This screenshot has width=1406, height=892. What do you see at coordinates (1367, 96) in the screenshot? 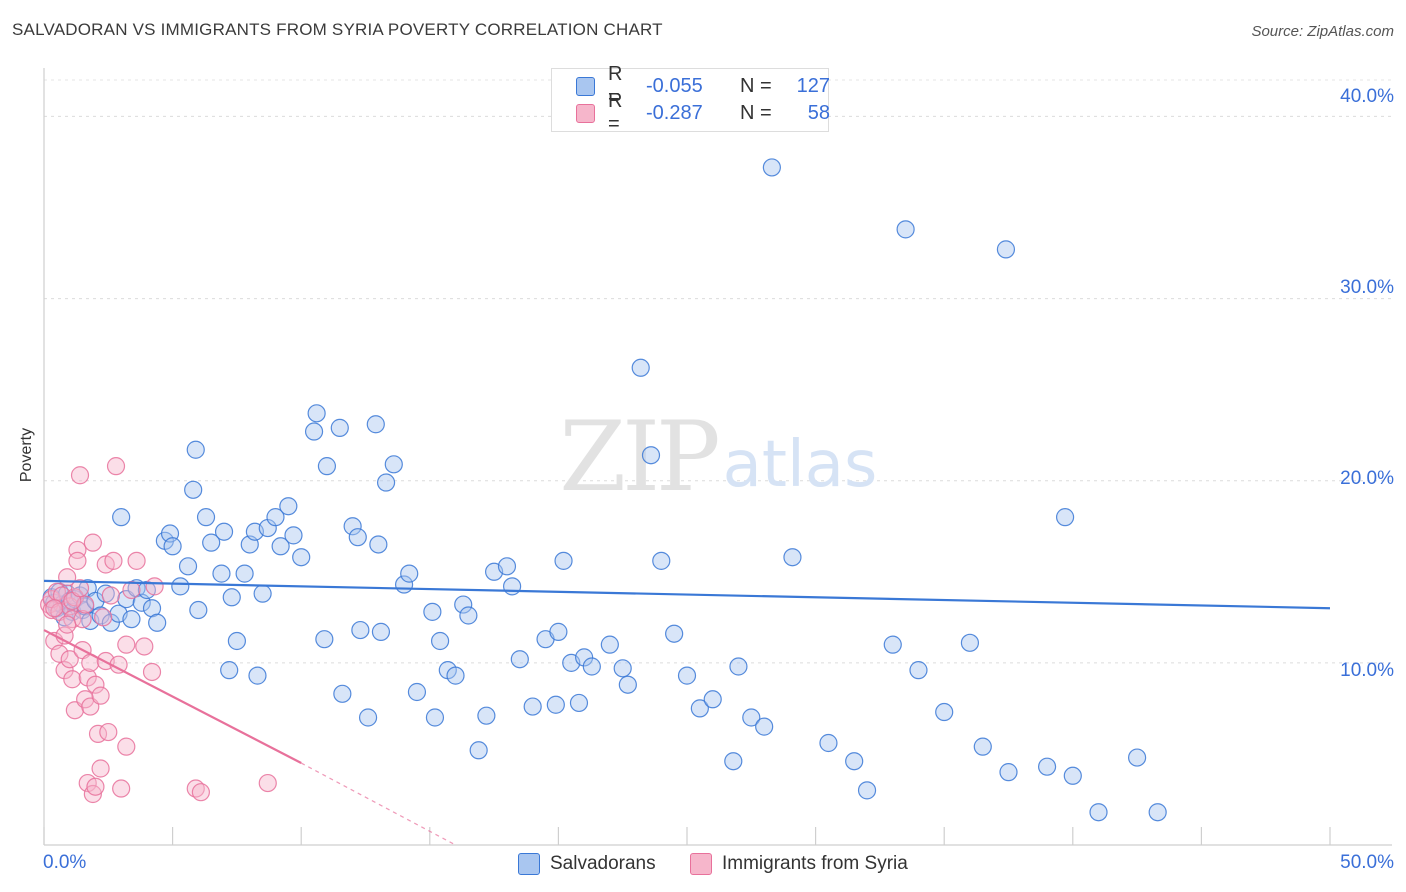
I see `y-tick-label: 40.0%` at bounding box center [1367, 96].